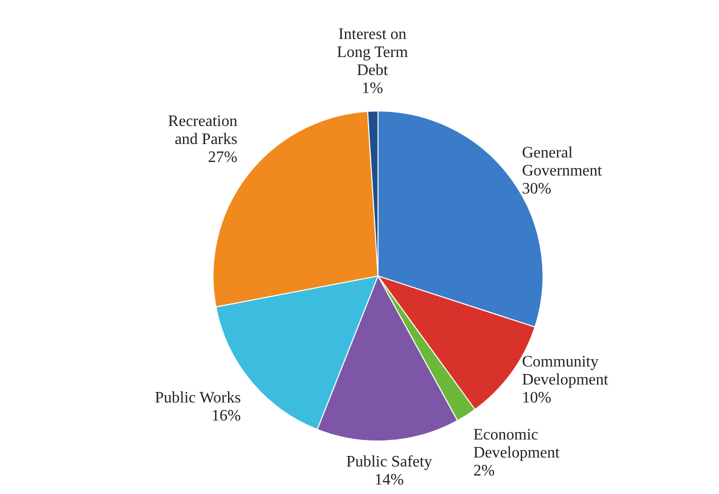 The image size is (719, 494). What do you see at coordinates (565, 371) in the screenshot?
I see `slice-label: Community Development` at bounding box center [565, 371].